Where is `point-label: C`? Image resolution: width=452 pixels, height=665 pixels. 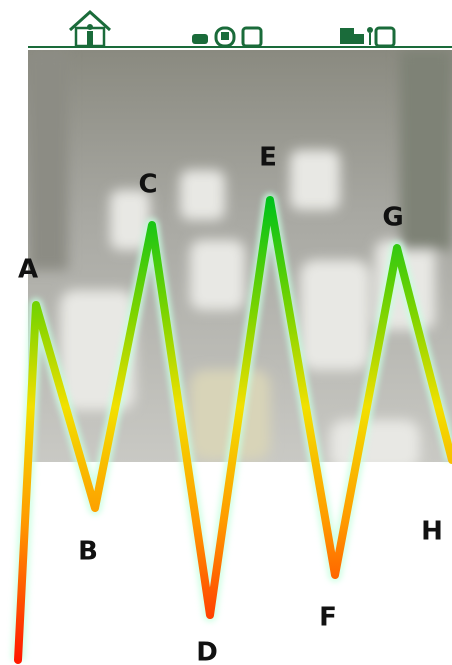 point-label: C is located at coordinates (147, 185).